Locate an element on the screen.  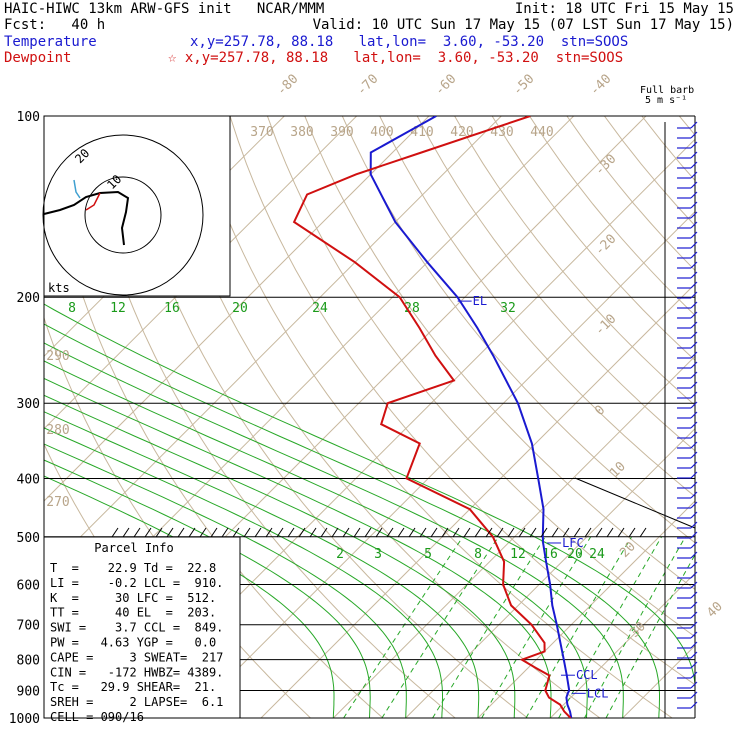
mixing-ratio-label: 16 is located at coordinates (172, 308).